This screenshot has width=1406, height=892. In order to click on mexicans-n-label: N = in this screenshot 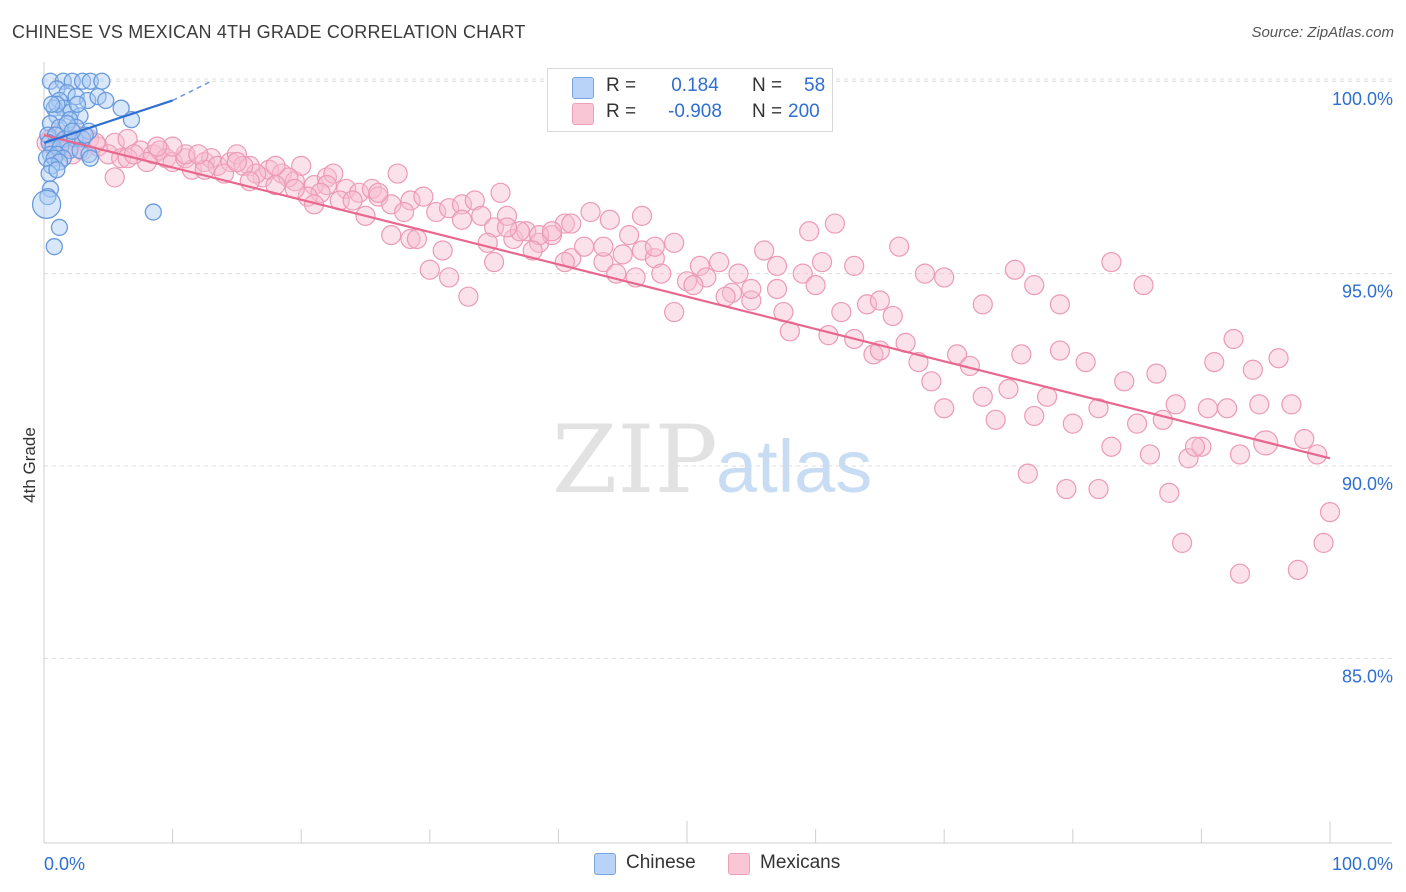, I will do `click(767, 111)`.